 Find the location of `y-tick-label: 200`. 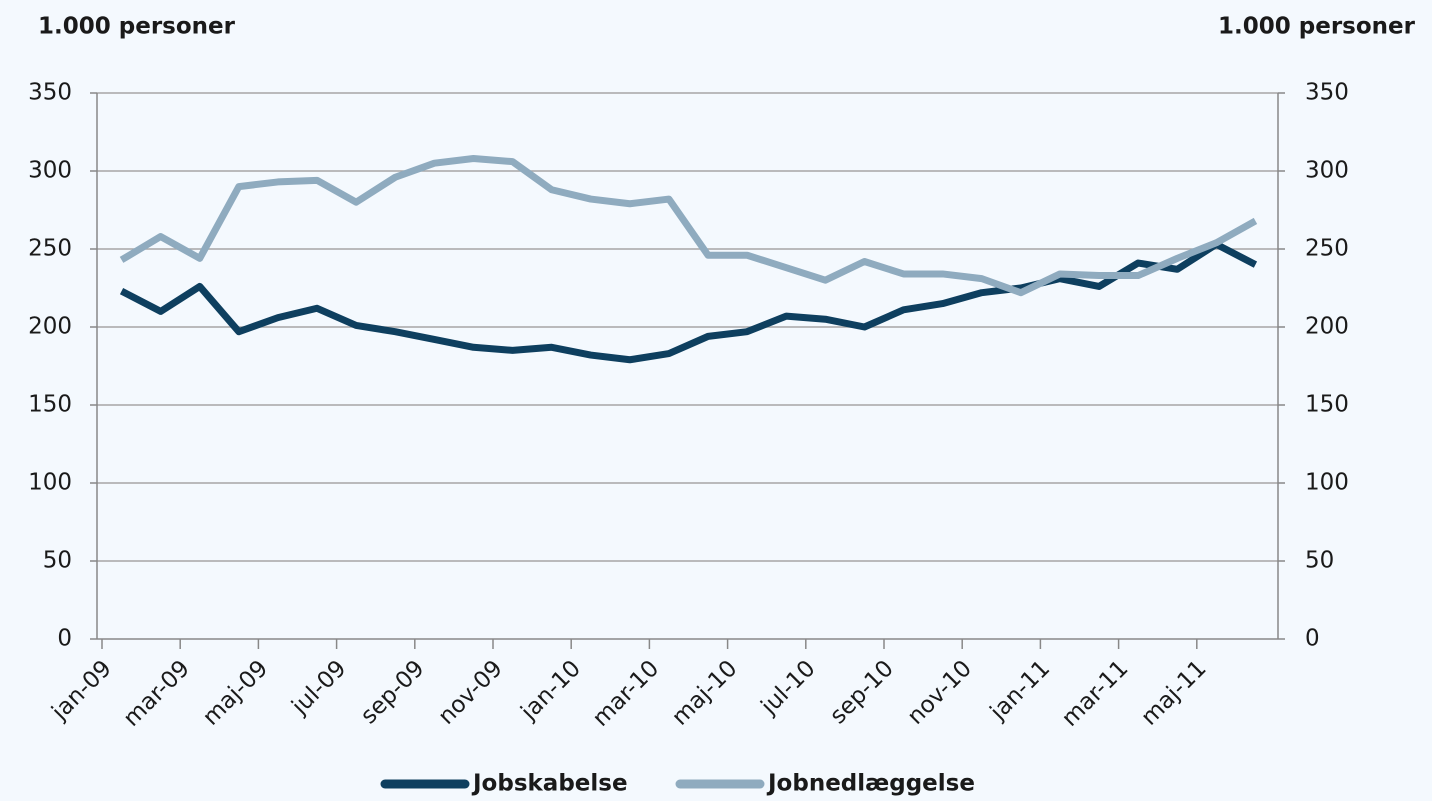

y-tick-label: 200 is located at coordinates (50, 327).